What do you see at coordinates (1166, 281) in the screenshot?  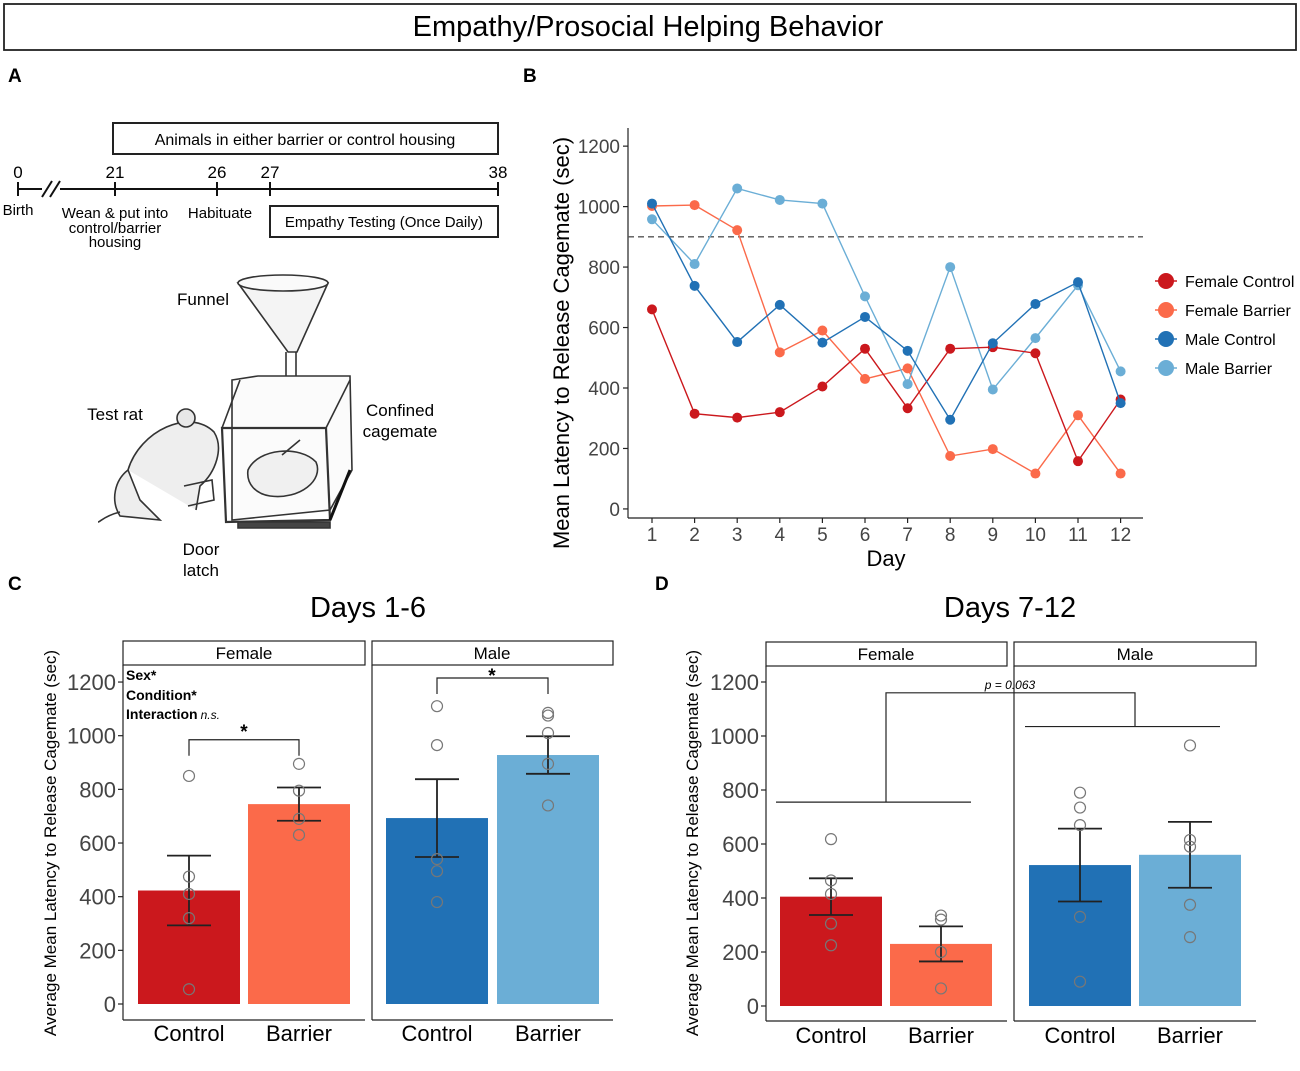 I see `legend-key-dot-female-control` at bounding box center [1166, 281].